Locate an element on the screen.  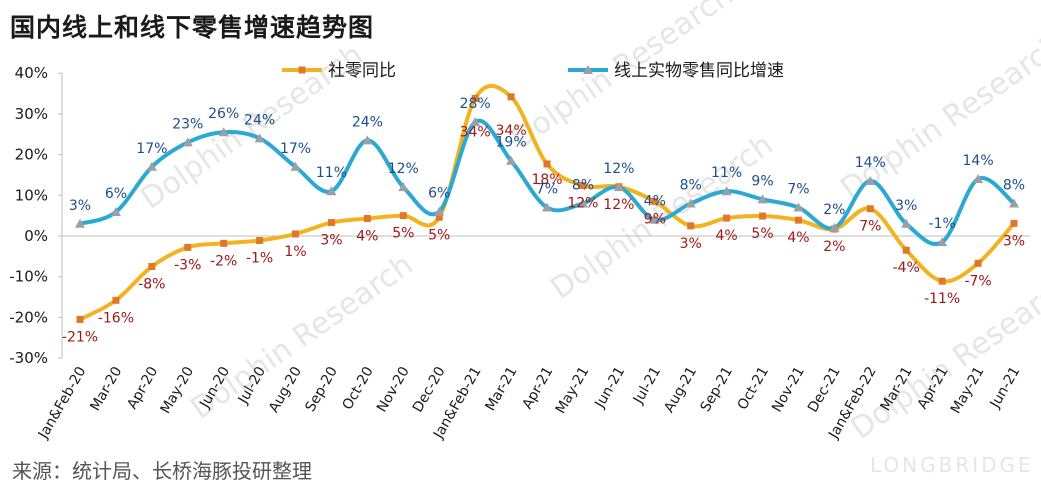
online-data-label: 4% is located at coordinates (655, 202).